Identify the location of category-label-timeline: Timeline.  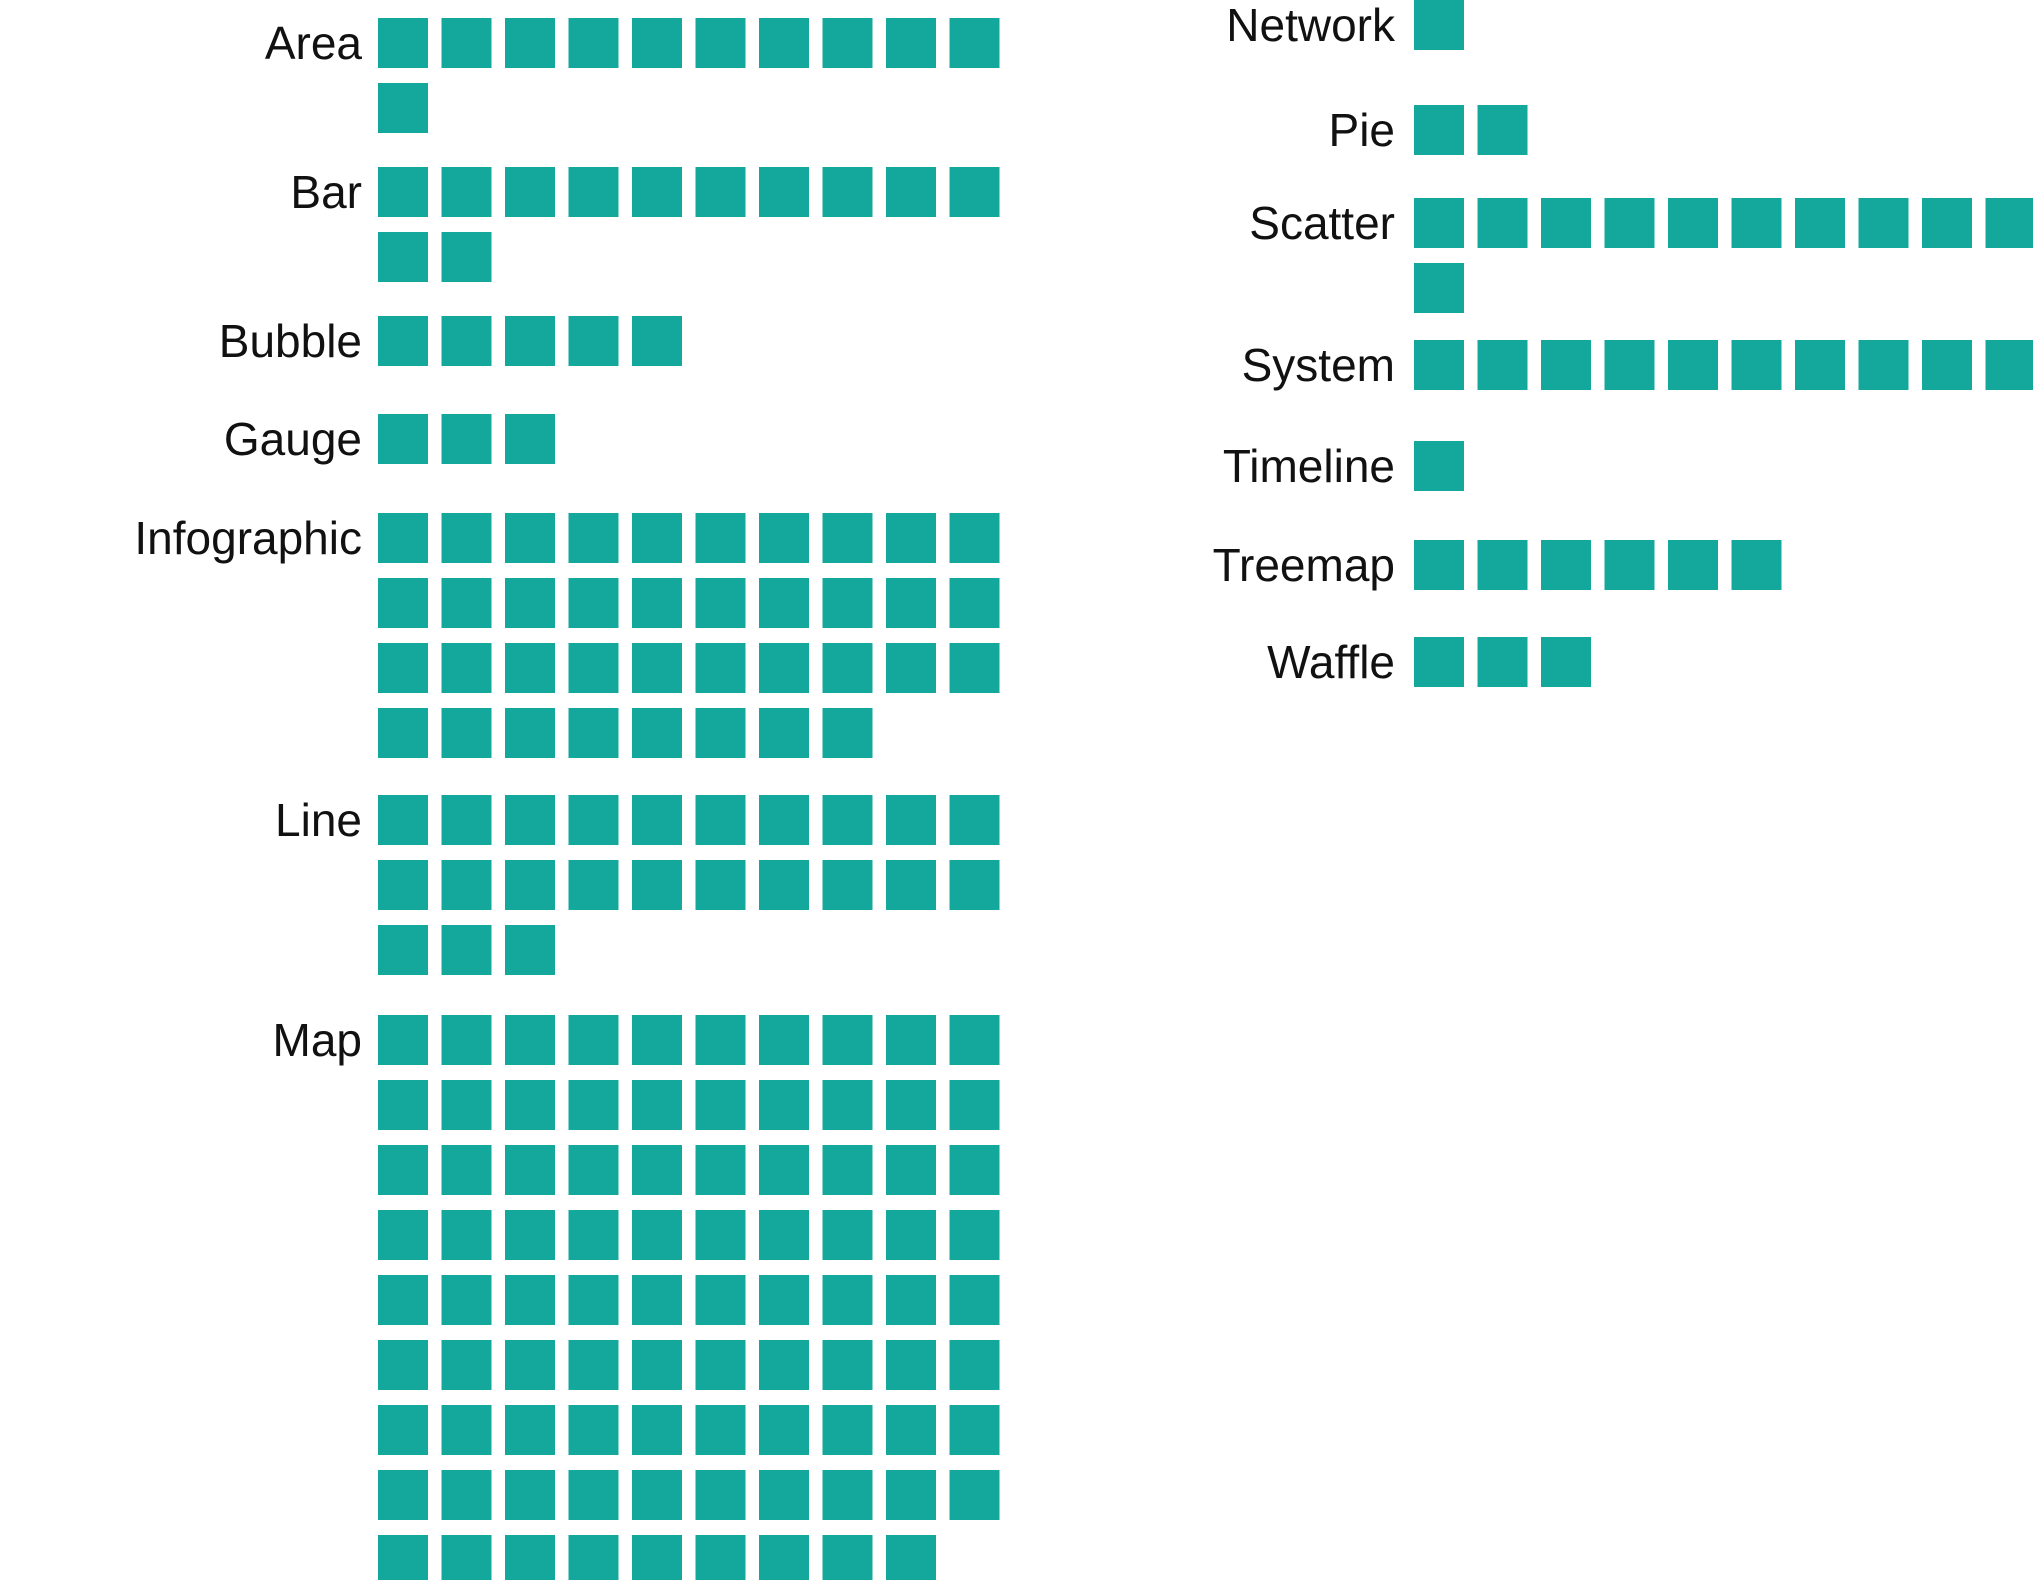
(1309, 466).